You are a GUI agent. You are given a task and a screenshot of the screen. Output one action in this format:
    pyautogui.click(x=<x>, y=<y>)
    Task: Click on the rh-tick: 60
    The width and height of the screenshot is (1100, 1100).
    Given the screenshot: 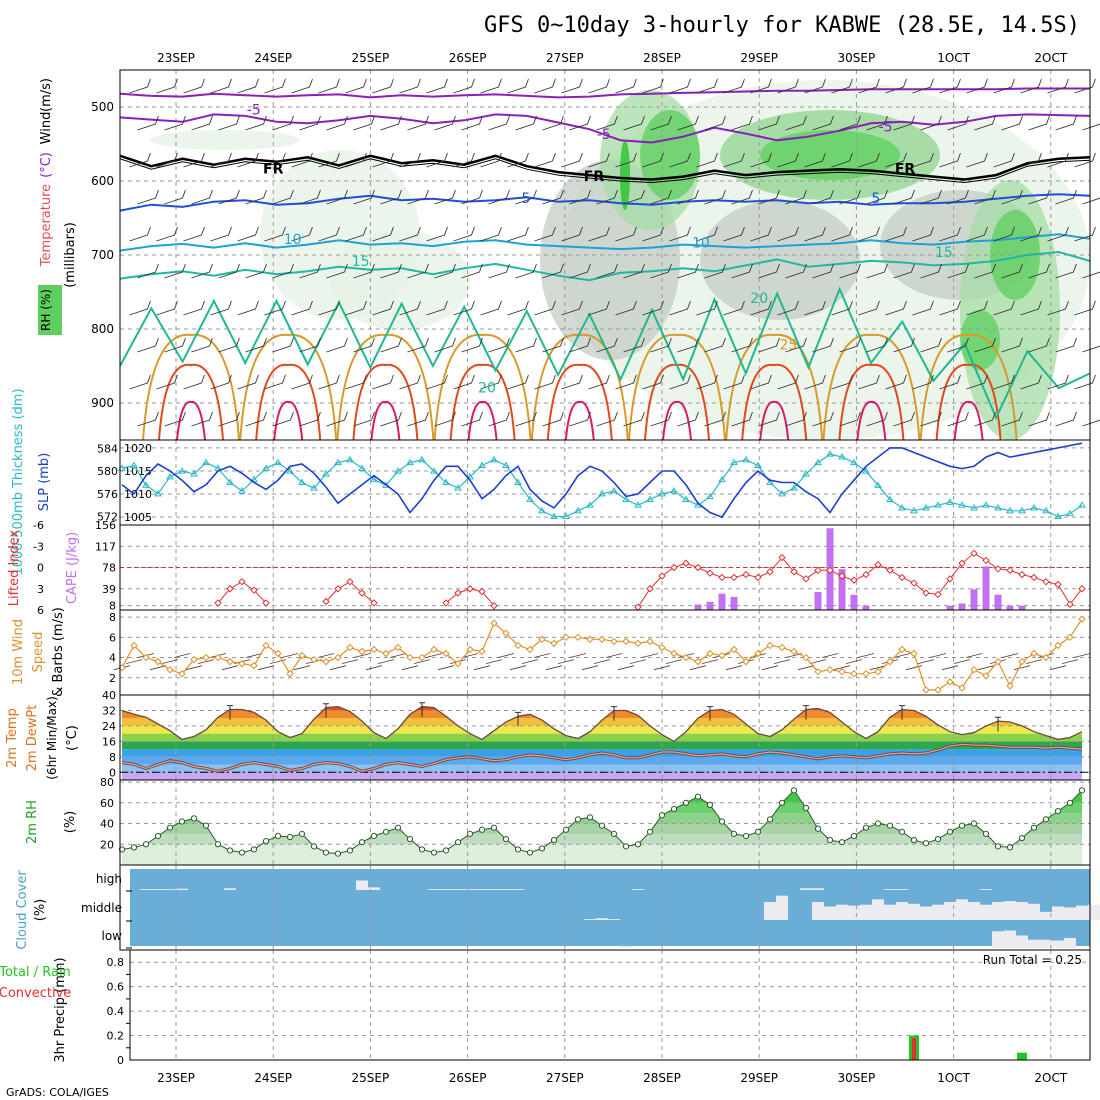 What is the action you would take?
    pyautogui.click(x=107, y=803)
    